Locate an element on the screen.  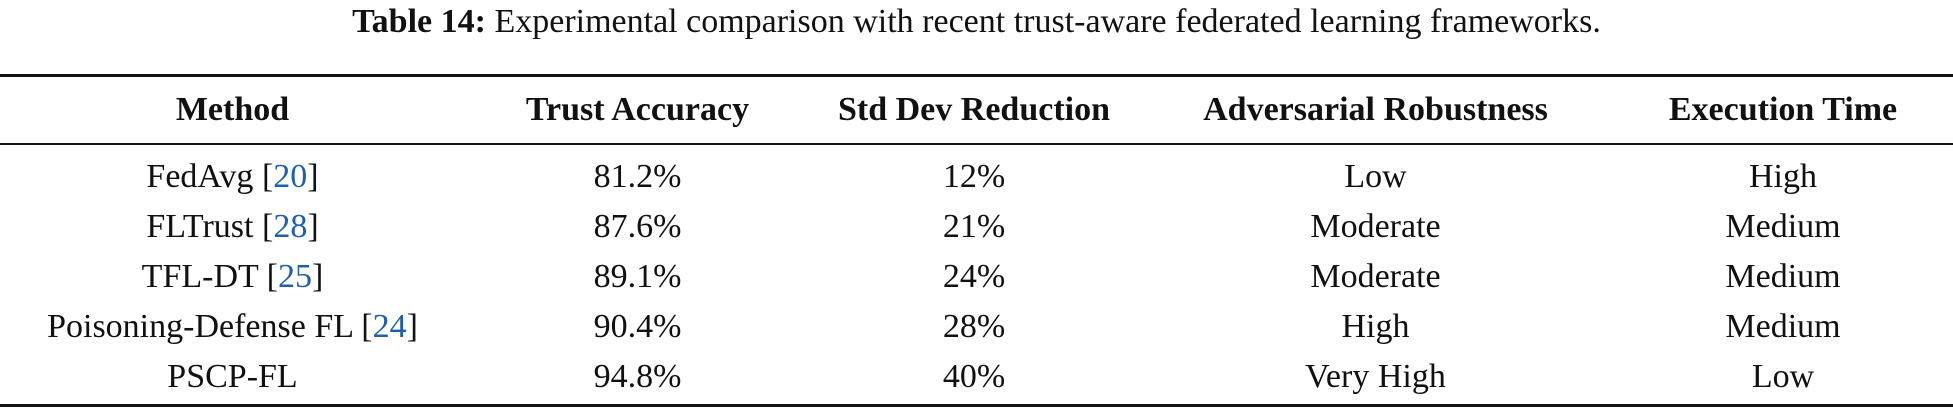
std-dev-reduction-cell: 21% is located at coordinates (974, 226).